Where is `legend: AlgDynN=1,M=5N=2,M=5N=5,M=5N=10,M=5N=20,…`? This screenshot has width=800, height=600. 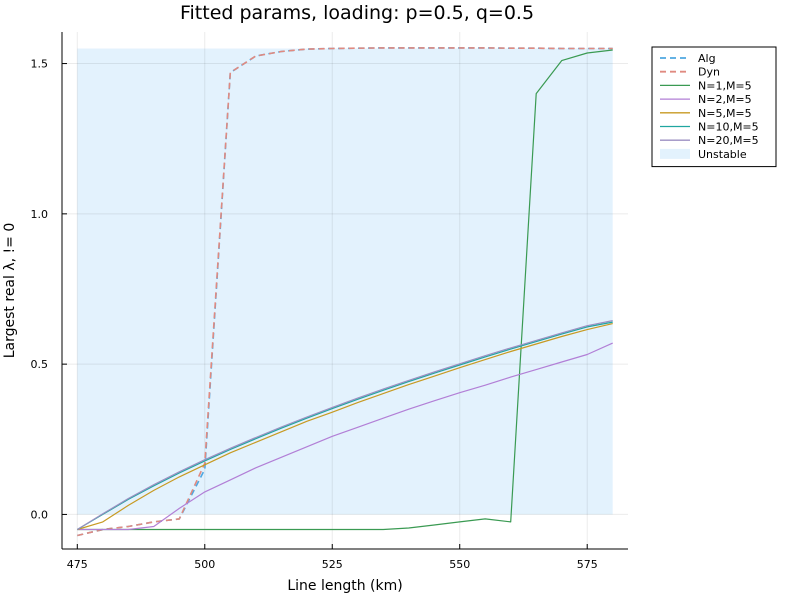
legend: AlgDynN=1,M=5N=2,M=5N=5,M=5N=10,M=5N=20,… is located at coordinates (714, 107).